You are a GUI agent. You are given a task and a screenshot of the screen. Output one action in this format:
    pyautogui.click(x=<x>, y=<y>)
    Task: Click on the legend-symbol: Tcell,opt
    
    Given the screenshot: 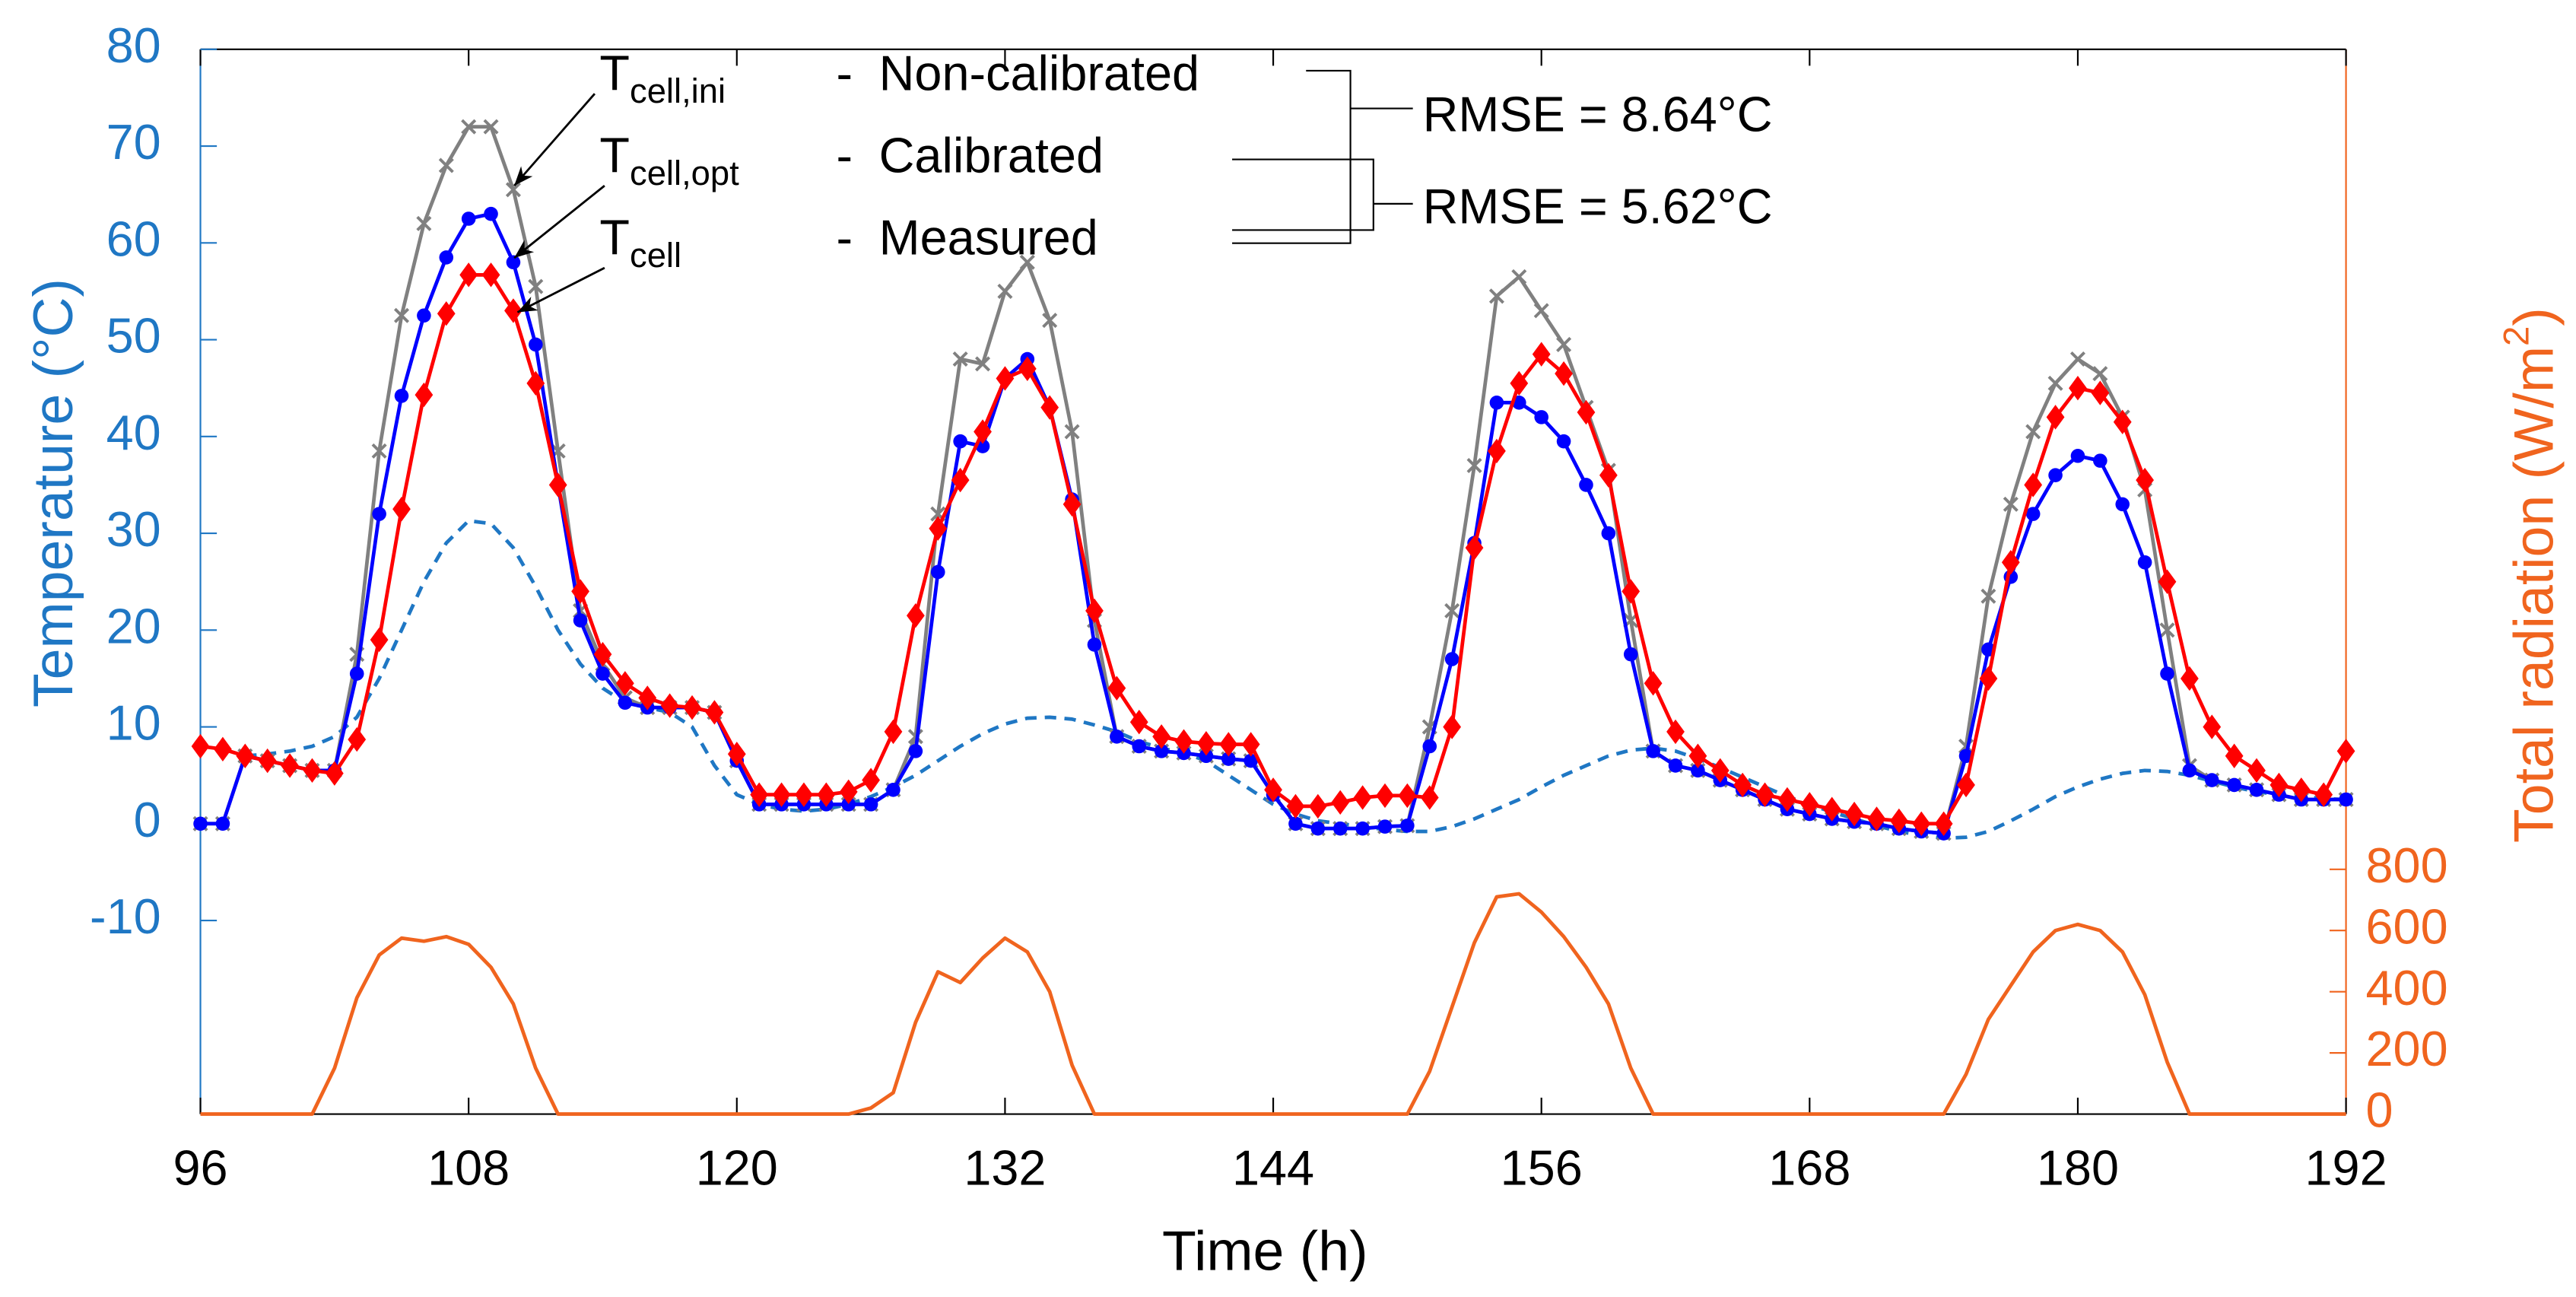 What is the action you would take?
    pyautogui.click(x=669, y=160)
    